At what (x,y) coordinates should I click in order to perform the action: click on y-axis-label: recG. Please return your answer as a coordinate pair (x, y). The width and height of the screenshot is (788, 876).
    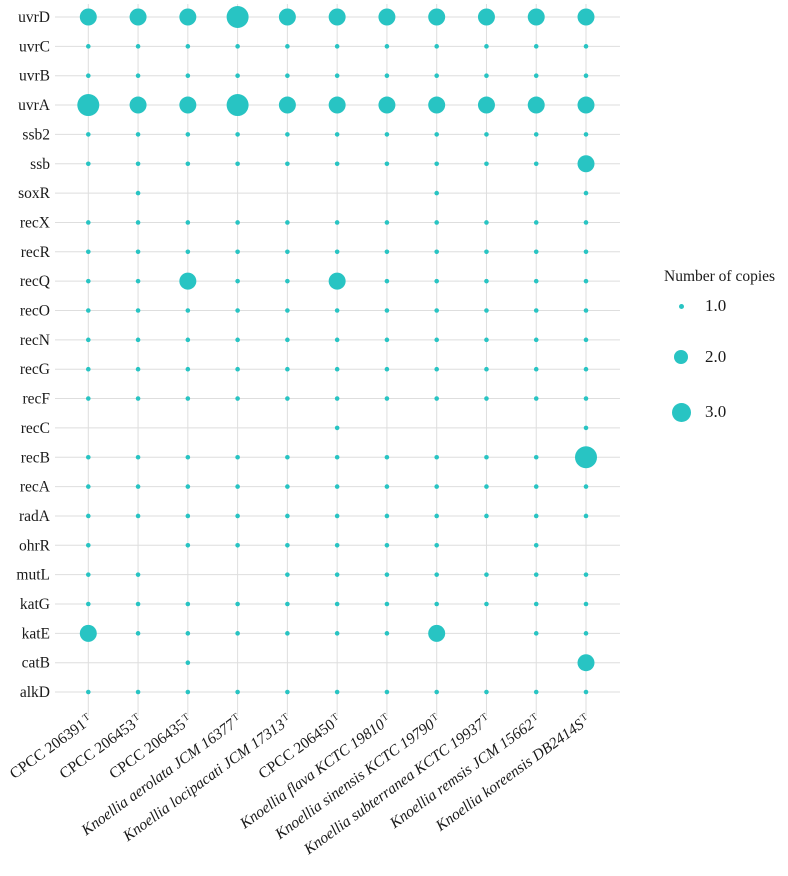
    Looking at the image, I should click on (35, 369).